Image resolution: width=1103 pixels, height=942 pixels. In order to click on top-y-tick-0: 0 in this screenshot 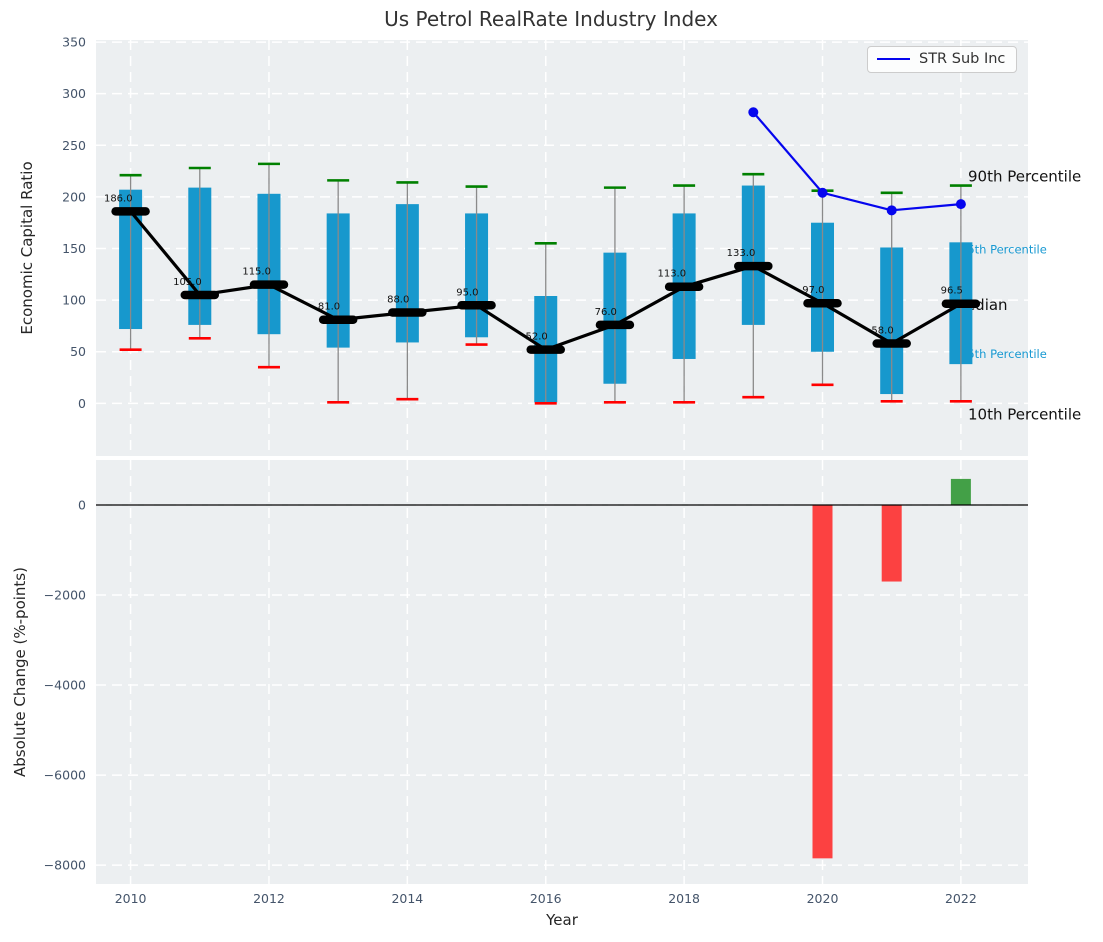, I will do `click(82, 403)`.